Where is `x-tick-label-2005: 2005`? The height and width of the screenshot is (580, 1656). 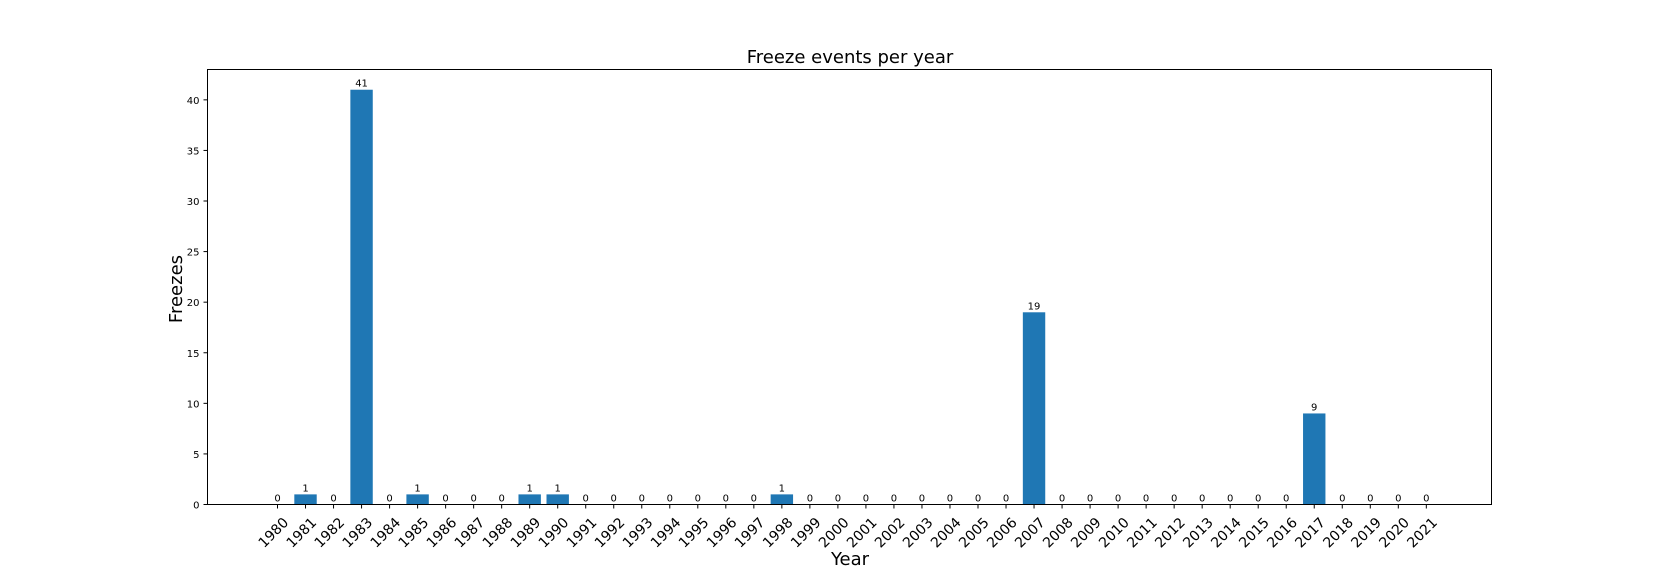 x-tick-label-2005: 2005 is located at coordinates (974, 533).